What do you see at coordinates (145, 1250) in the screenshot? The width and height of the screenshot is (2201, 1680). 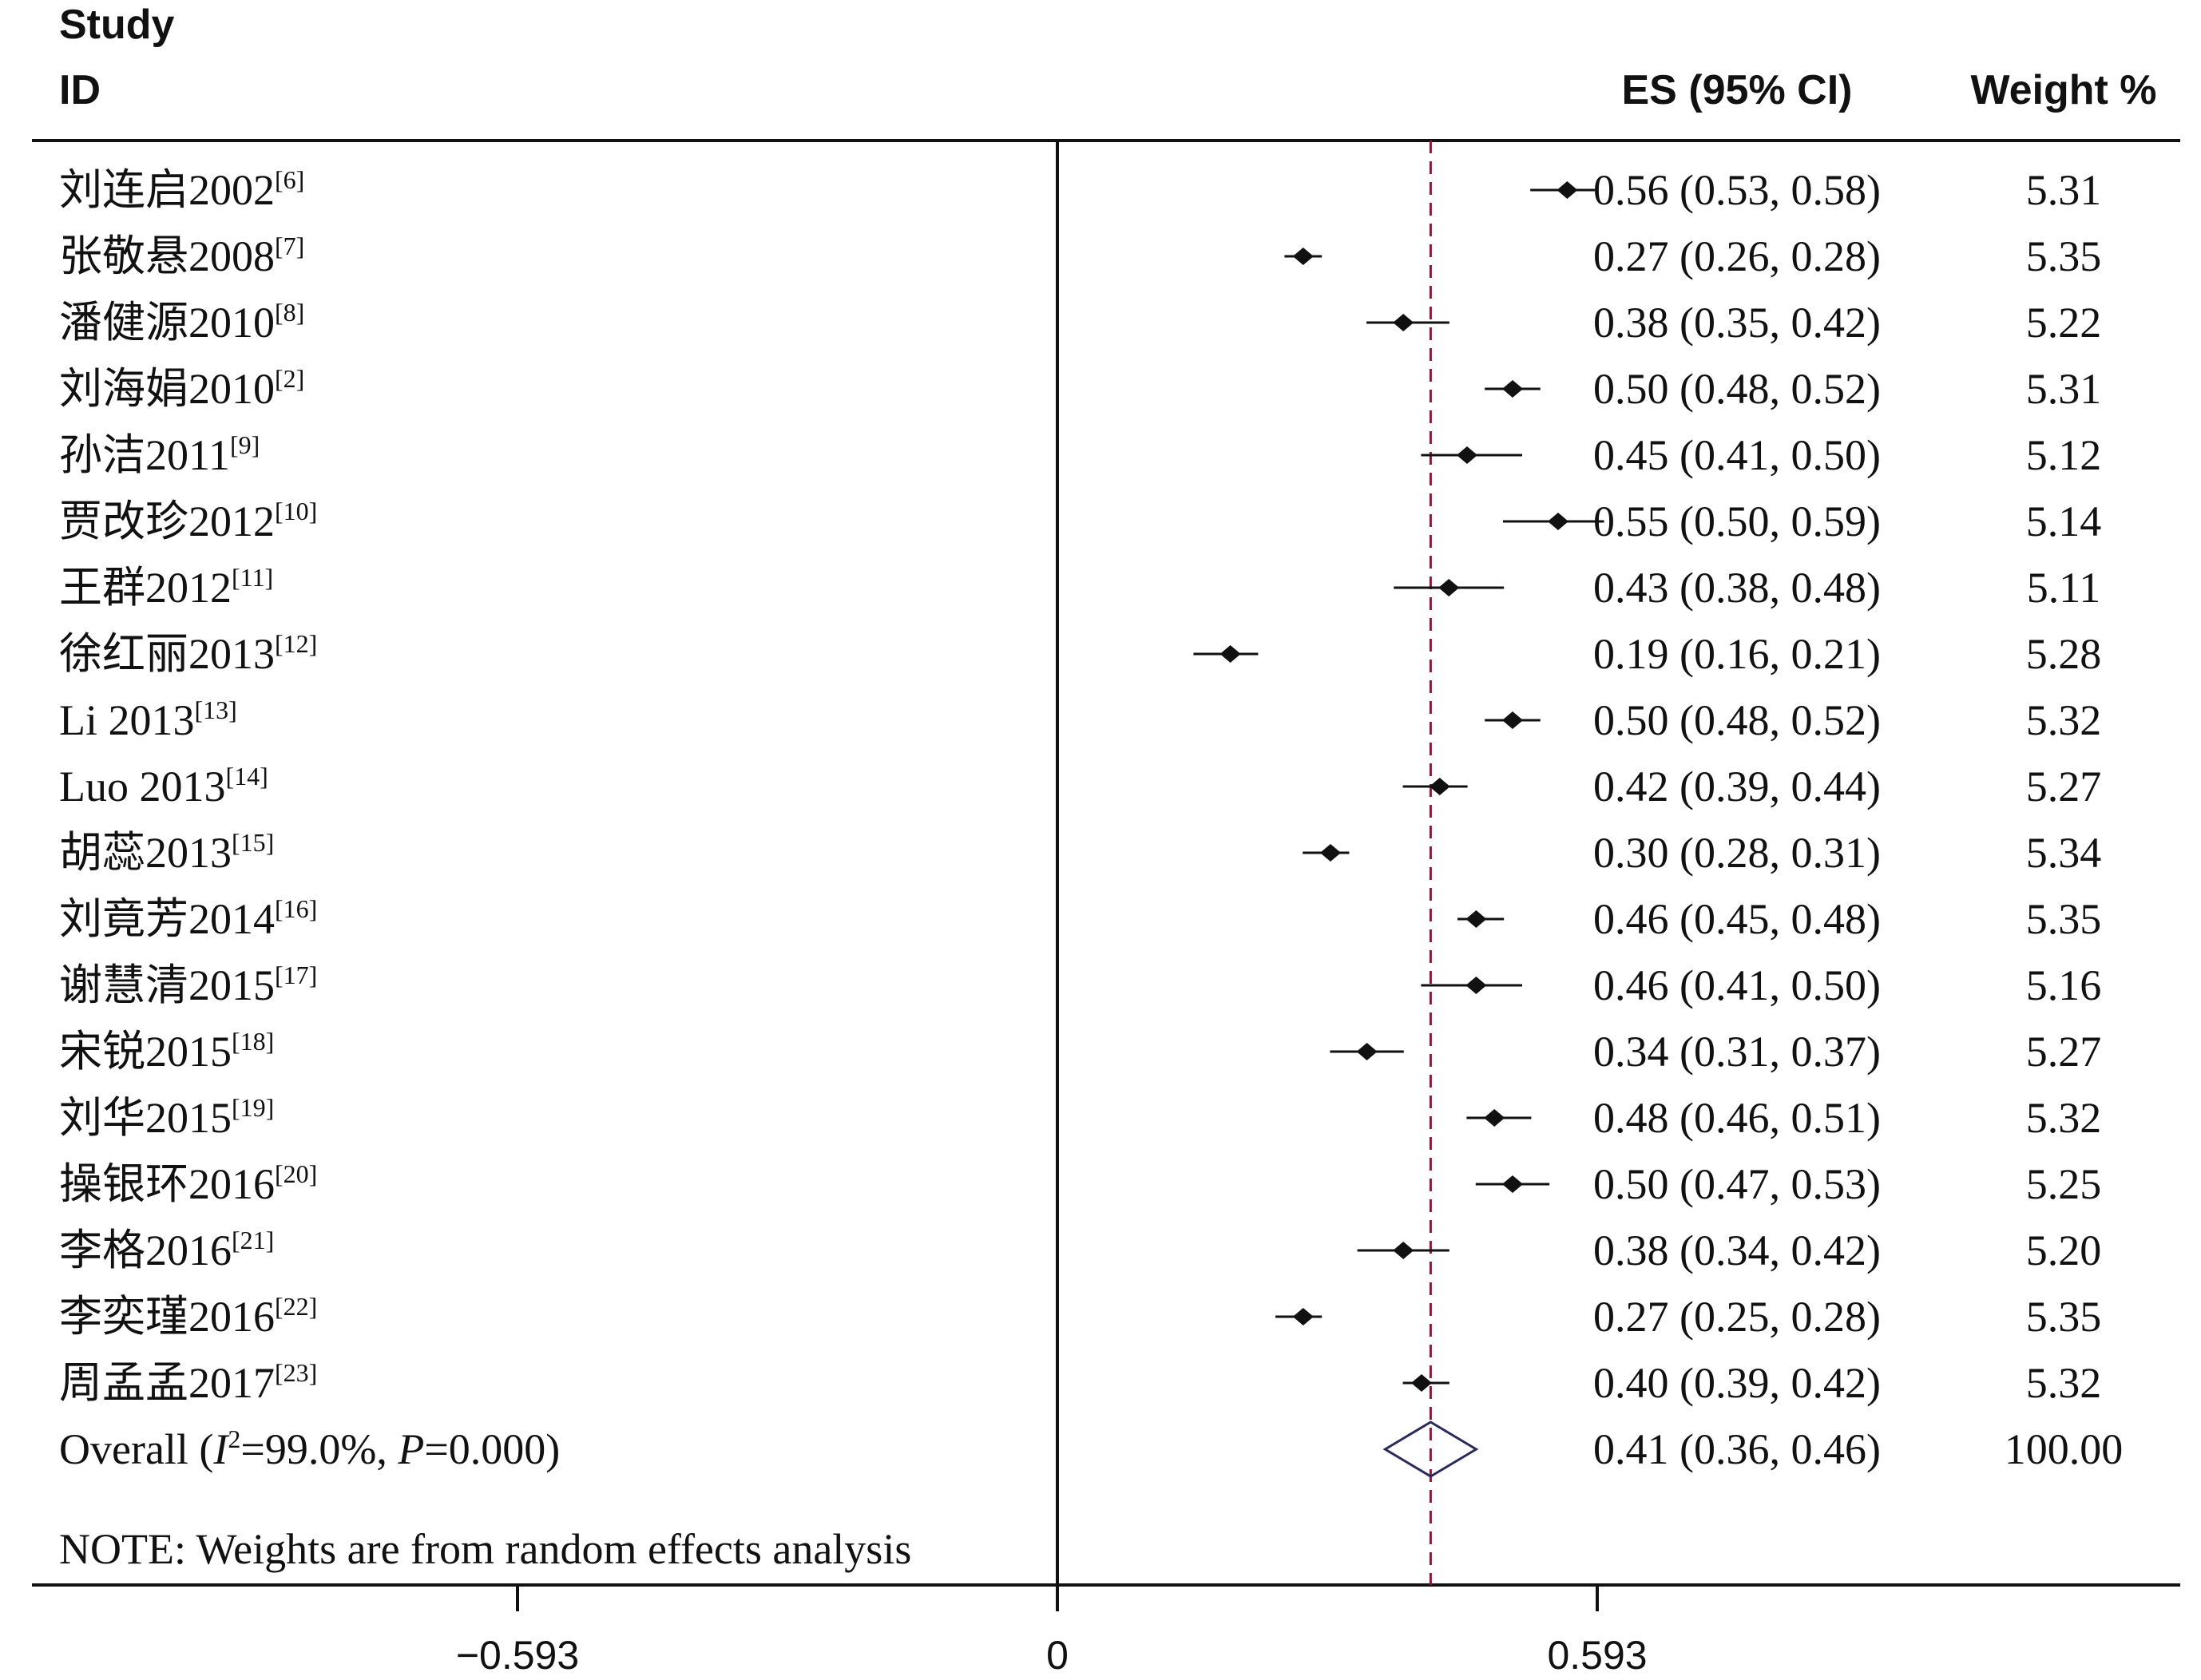 I see `study-name: 李格2016` at bounding box center [145, 1250].